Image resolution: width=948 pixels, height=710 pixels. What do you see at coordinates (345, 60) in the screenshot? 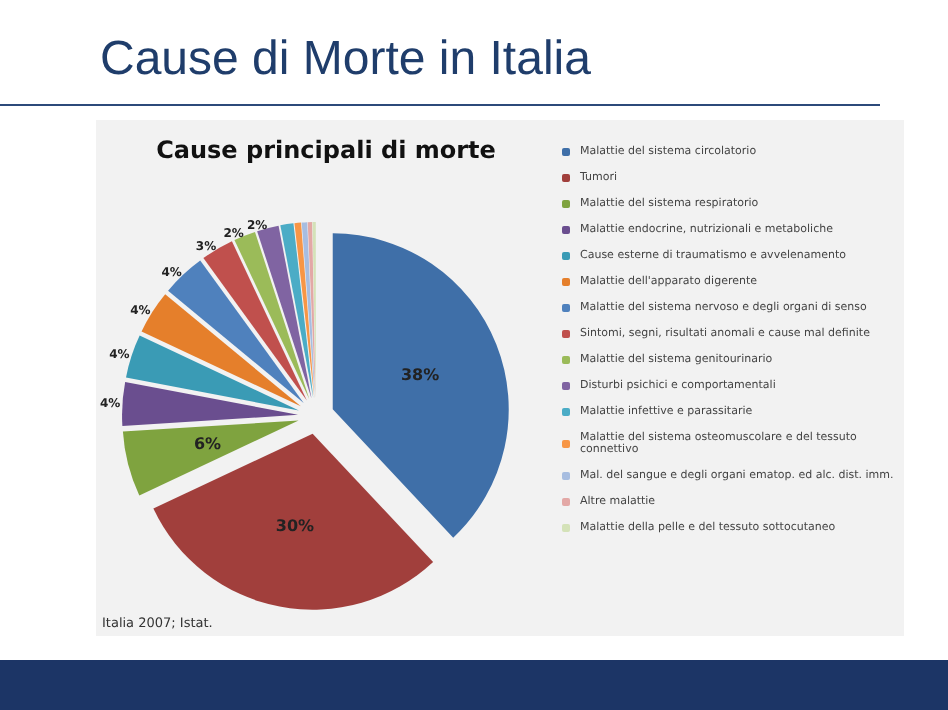
I see `chart-title: Cause di Morte in Italia` at bounding box center [345, 60].